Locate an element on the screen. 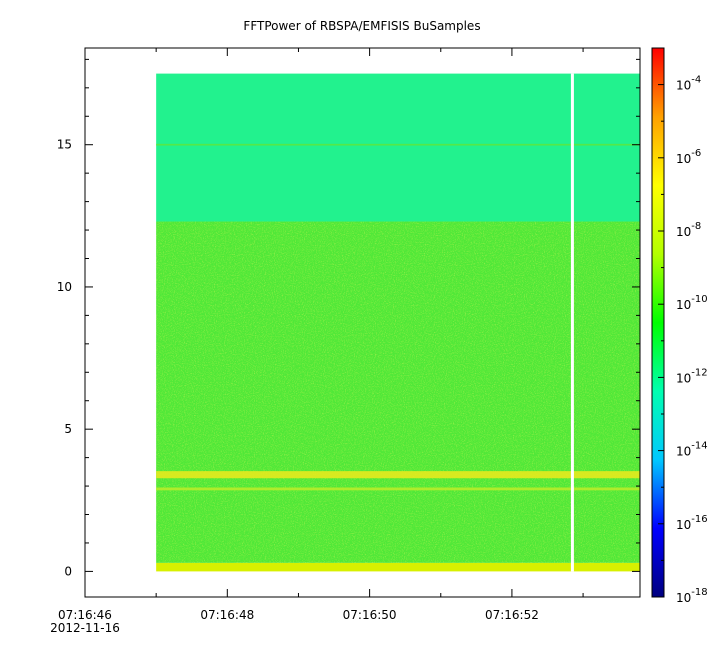  colorbar-tick-label: 10⁻⁶ is located at coordinates (688, 157).